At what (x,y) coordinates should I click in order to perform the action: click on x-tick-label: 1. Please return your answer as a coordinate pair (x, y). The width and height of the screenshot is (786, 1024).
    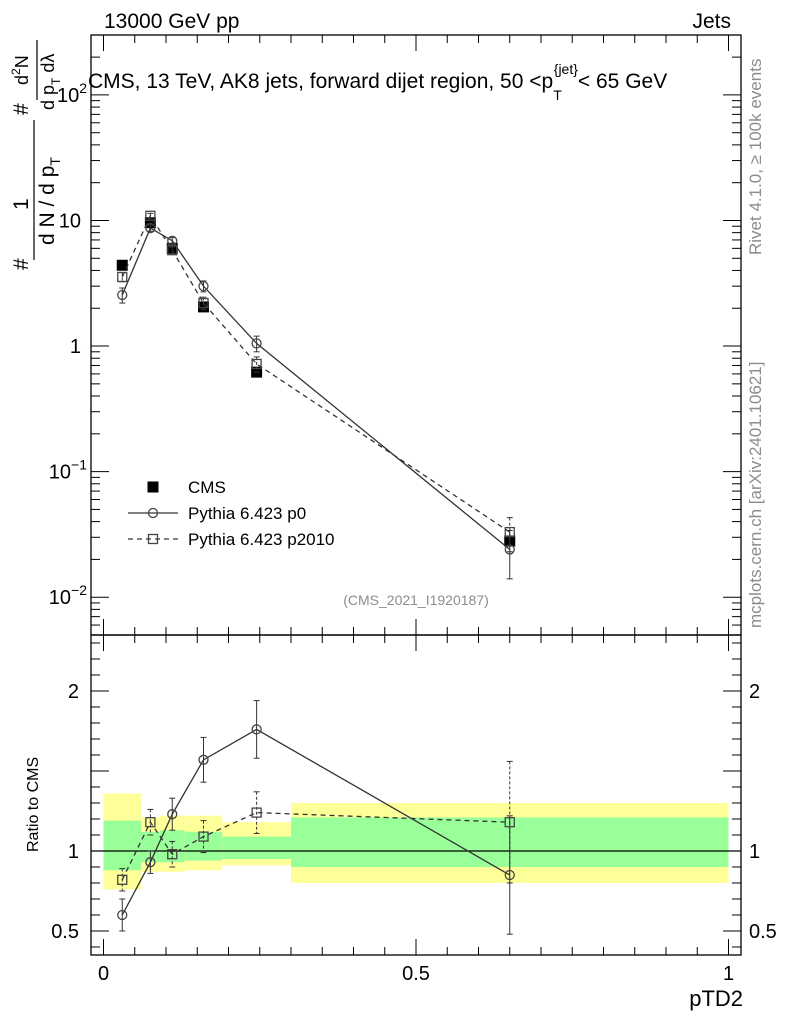
    Looking at the image, I should click on (728, 974).